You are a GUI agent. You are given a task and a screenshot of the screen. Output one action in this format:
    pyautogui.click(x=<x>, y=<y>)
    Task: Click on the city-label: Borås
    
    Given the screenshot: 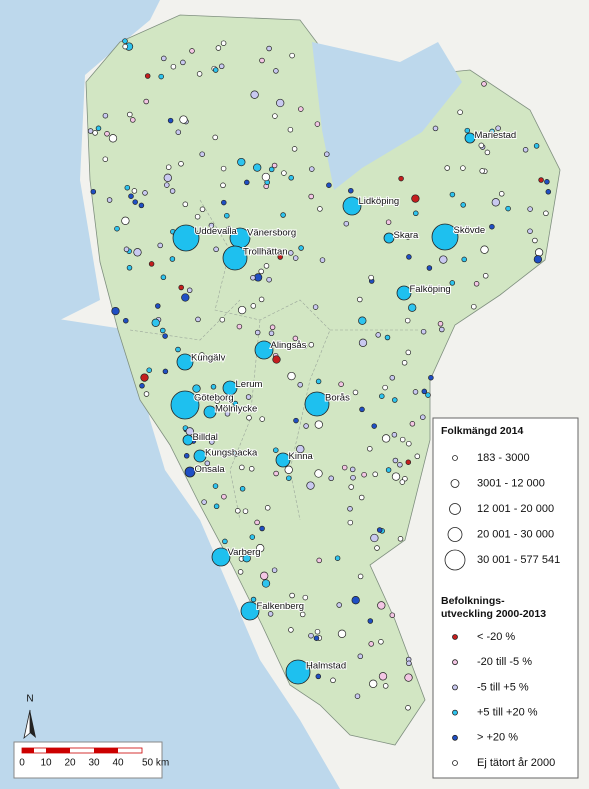 What is the action you would take?
    pyautogui.click(x=337, y=398)
    